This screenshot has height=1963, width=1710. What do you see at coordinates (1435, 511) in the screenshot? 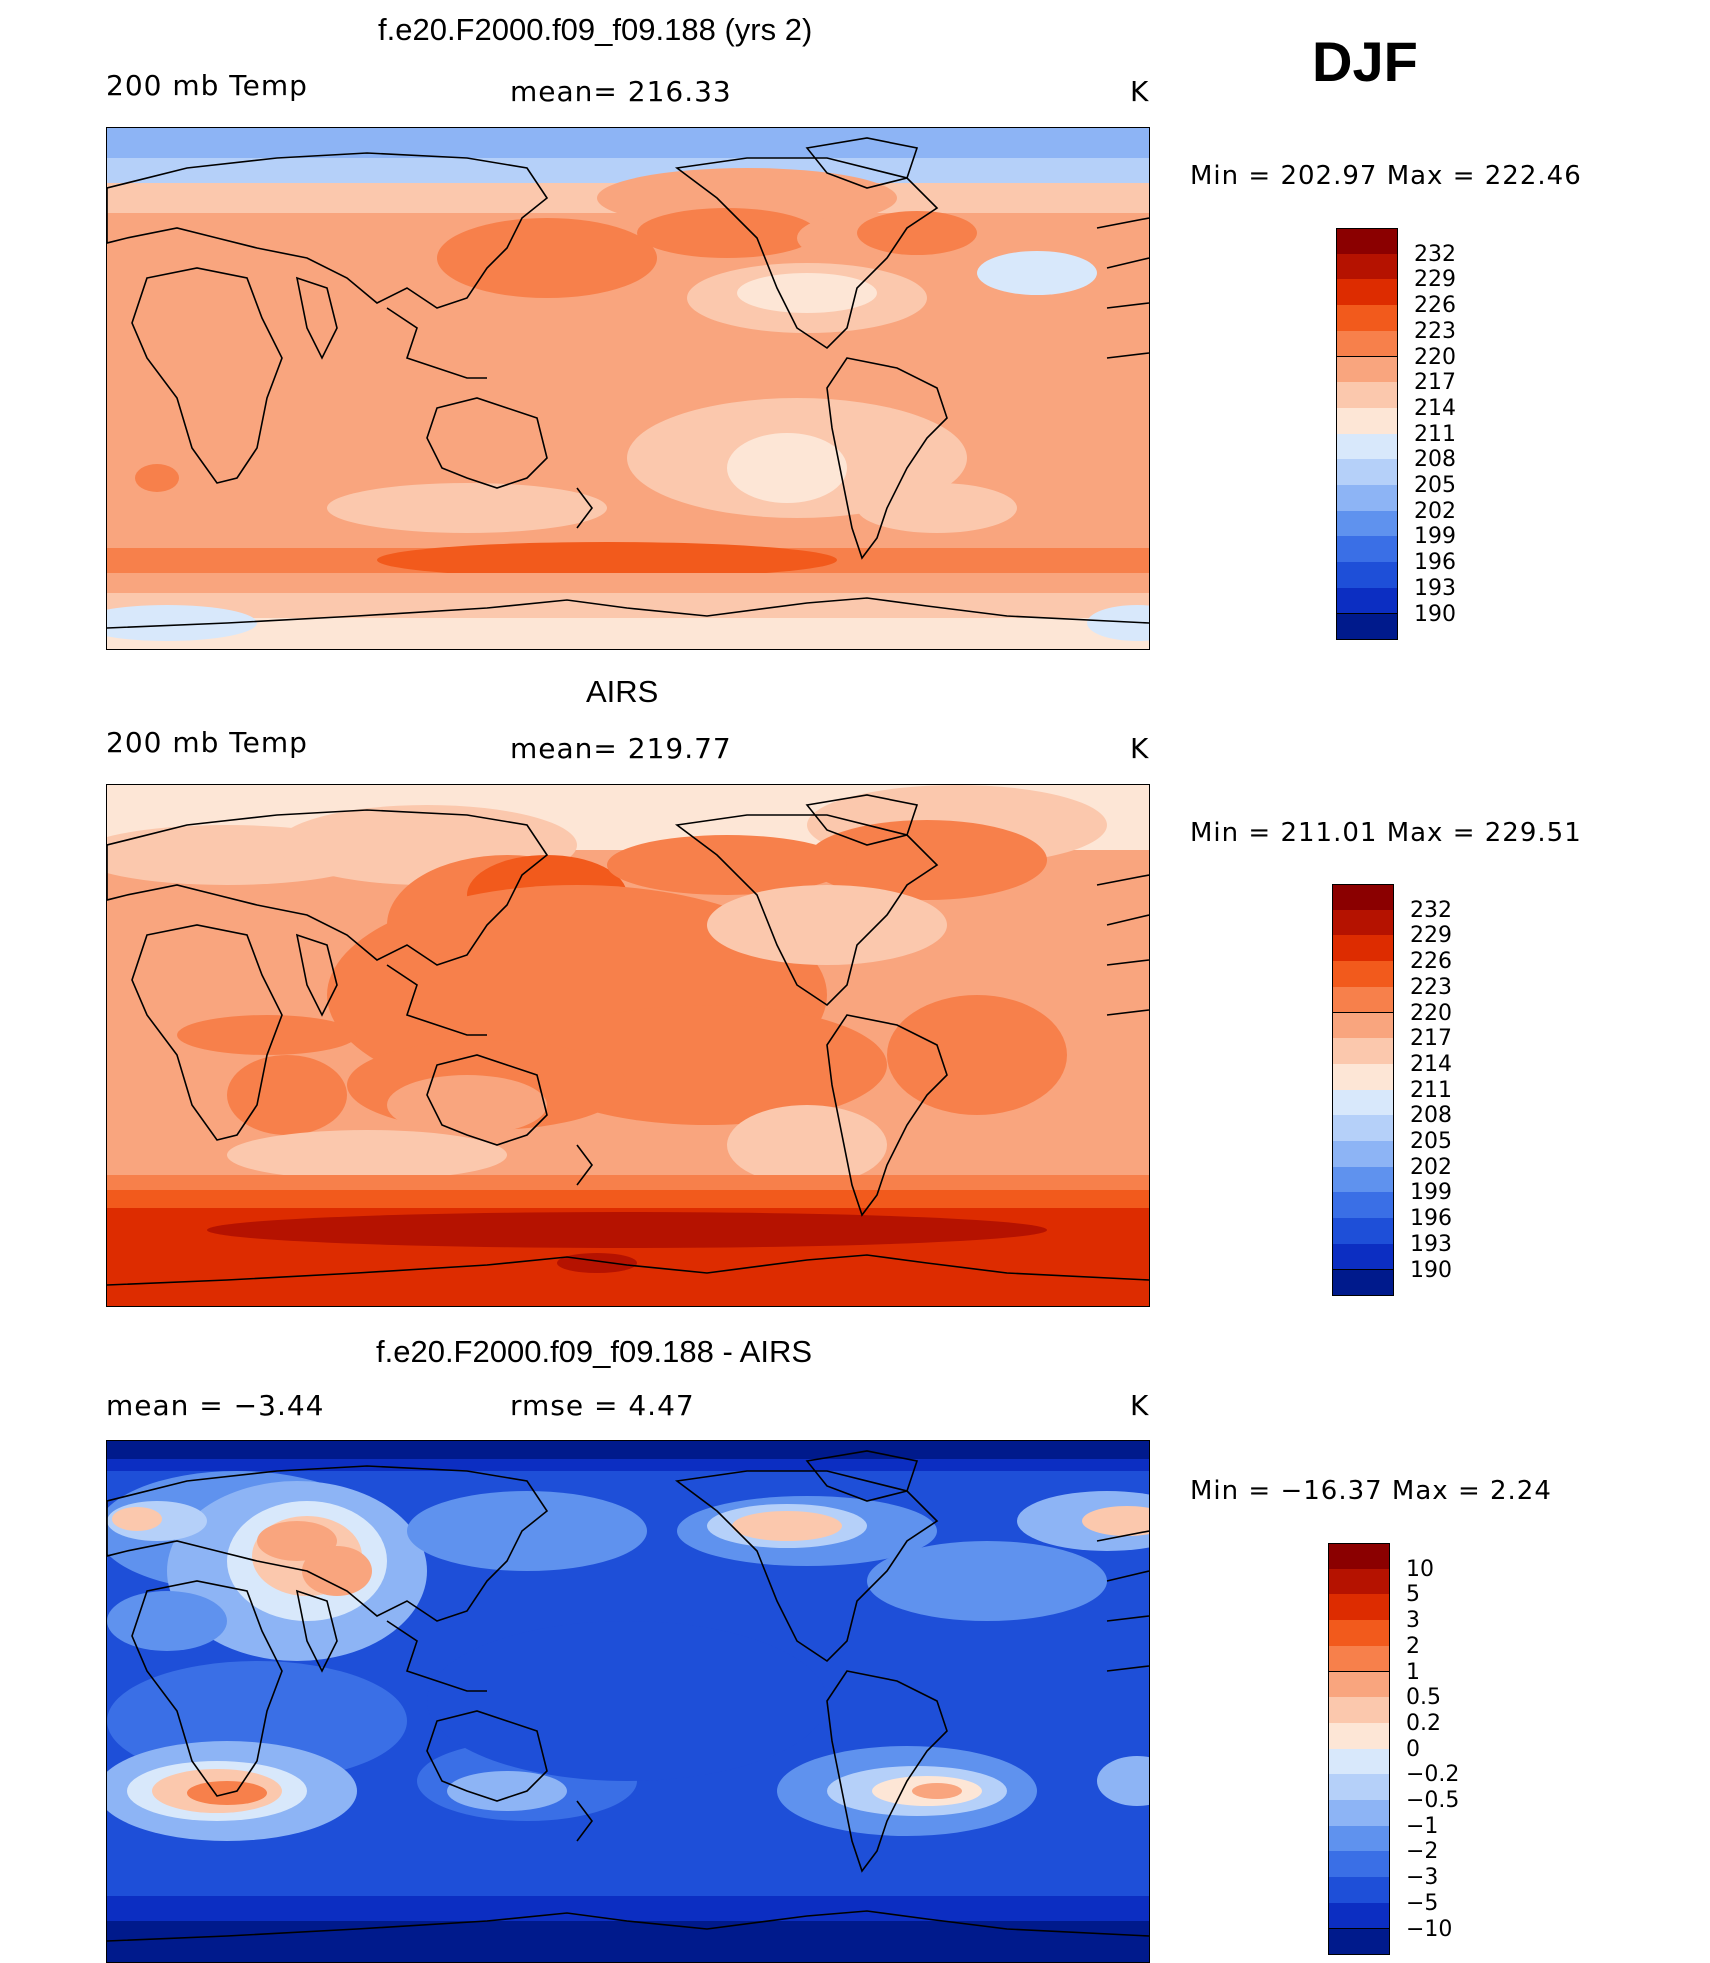
I see `colorbar-level-label: 202` at bounding box center [1435, 511].